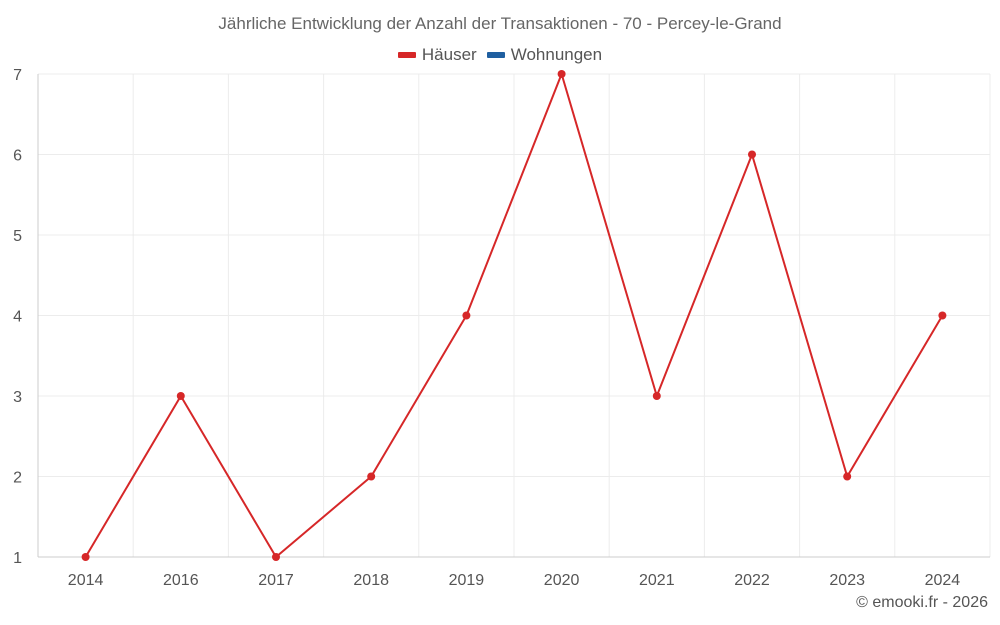  Describe the element at coordinates (371, 580) in the screenshot. I see `x-tick-label: 2018` at that location.